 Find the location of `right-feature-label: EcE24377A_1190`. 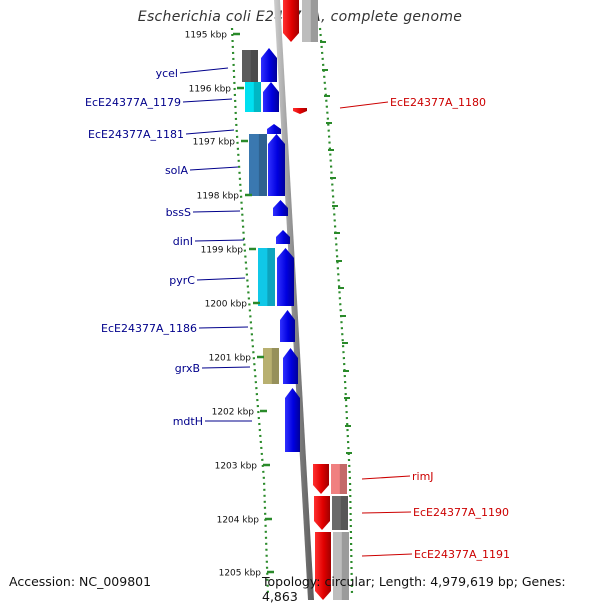

right-feature-label: EcE24377A_1190 is located at coordinates (461, 512).